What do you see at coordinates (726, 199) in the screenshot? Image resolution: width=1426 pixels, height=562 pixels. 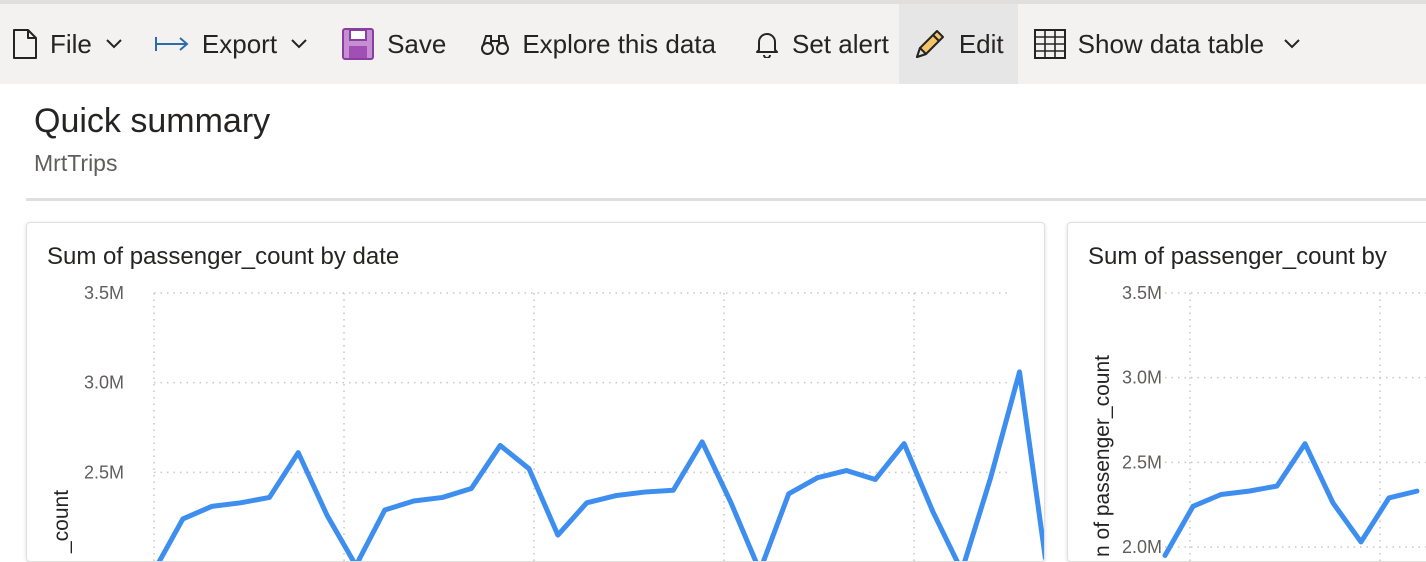 I see `header-divider` at bounding box center [726, 199].